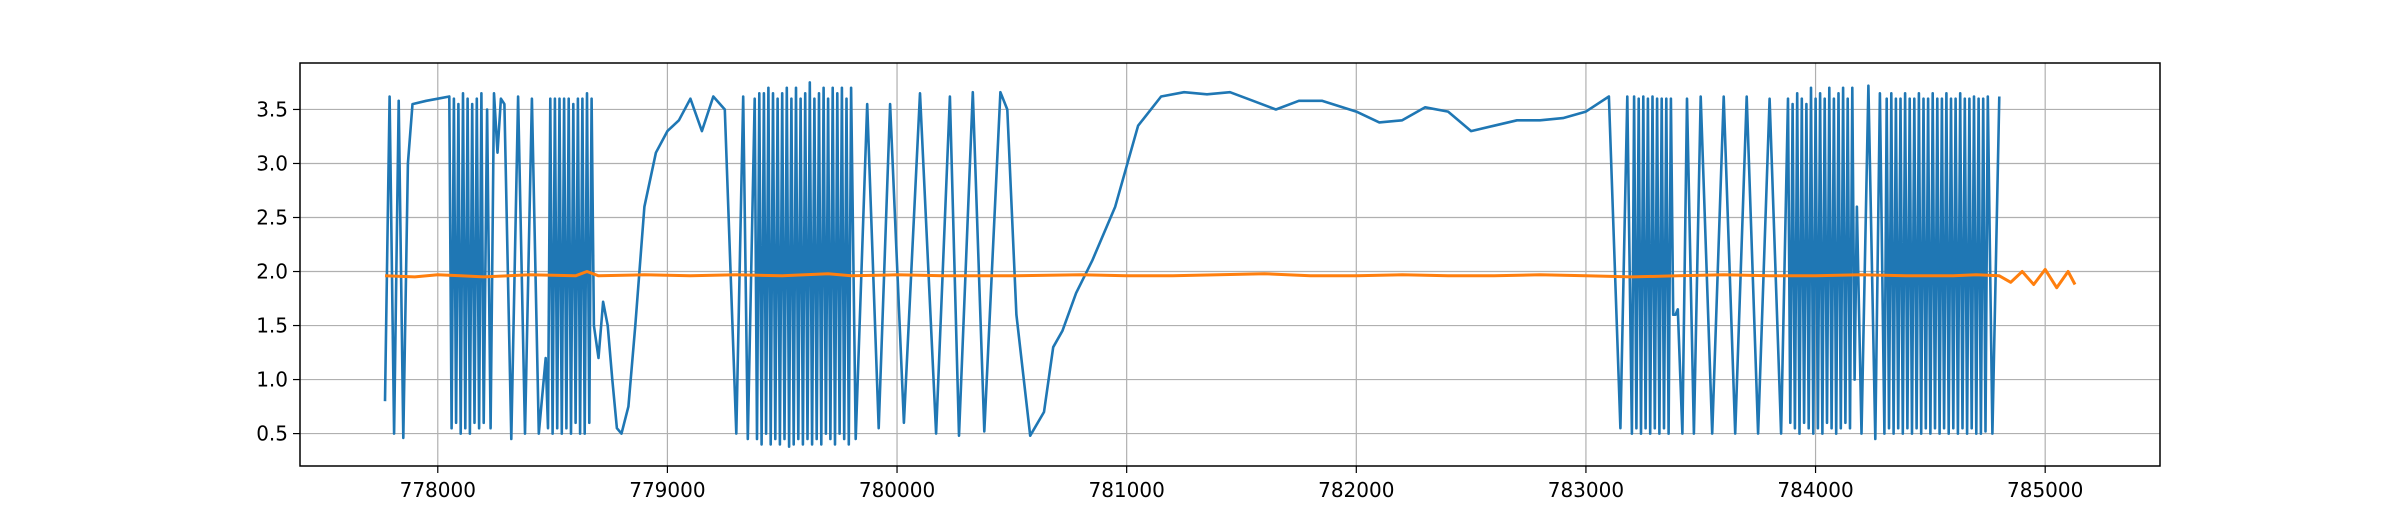  What do you see at coordinates (272, 109) in the screenshot?
I see `y-tick-label: 3.5` at bounding box center [272, 109].